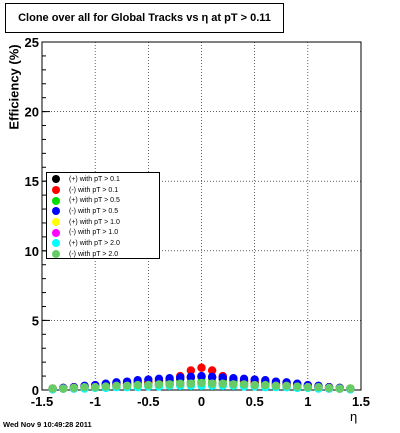  Describe the element at coordinates (32, 42) in the screenshot. I see `y-tick-label: 25` at that location.